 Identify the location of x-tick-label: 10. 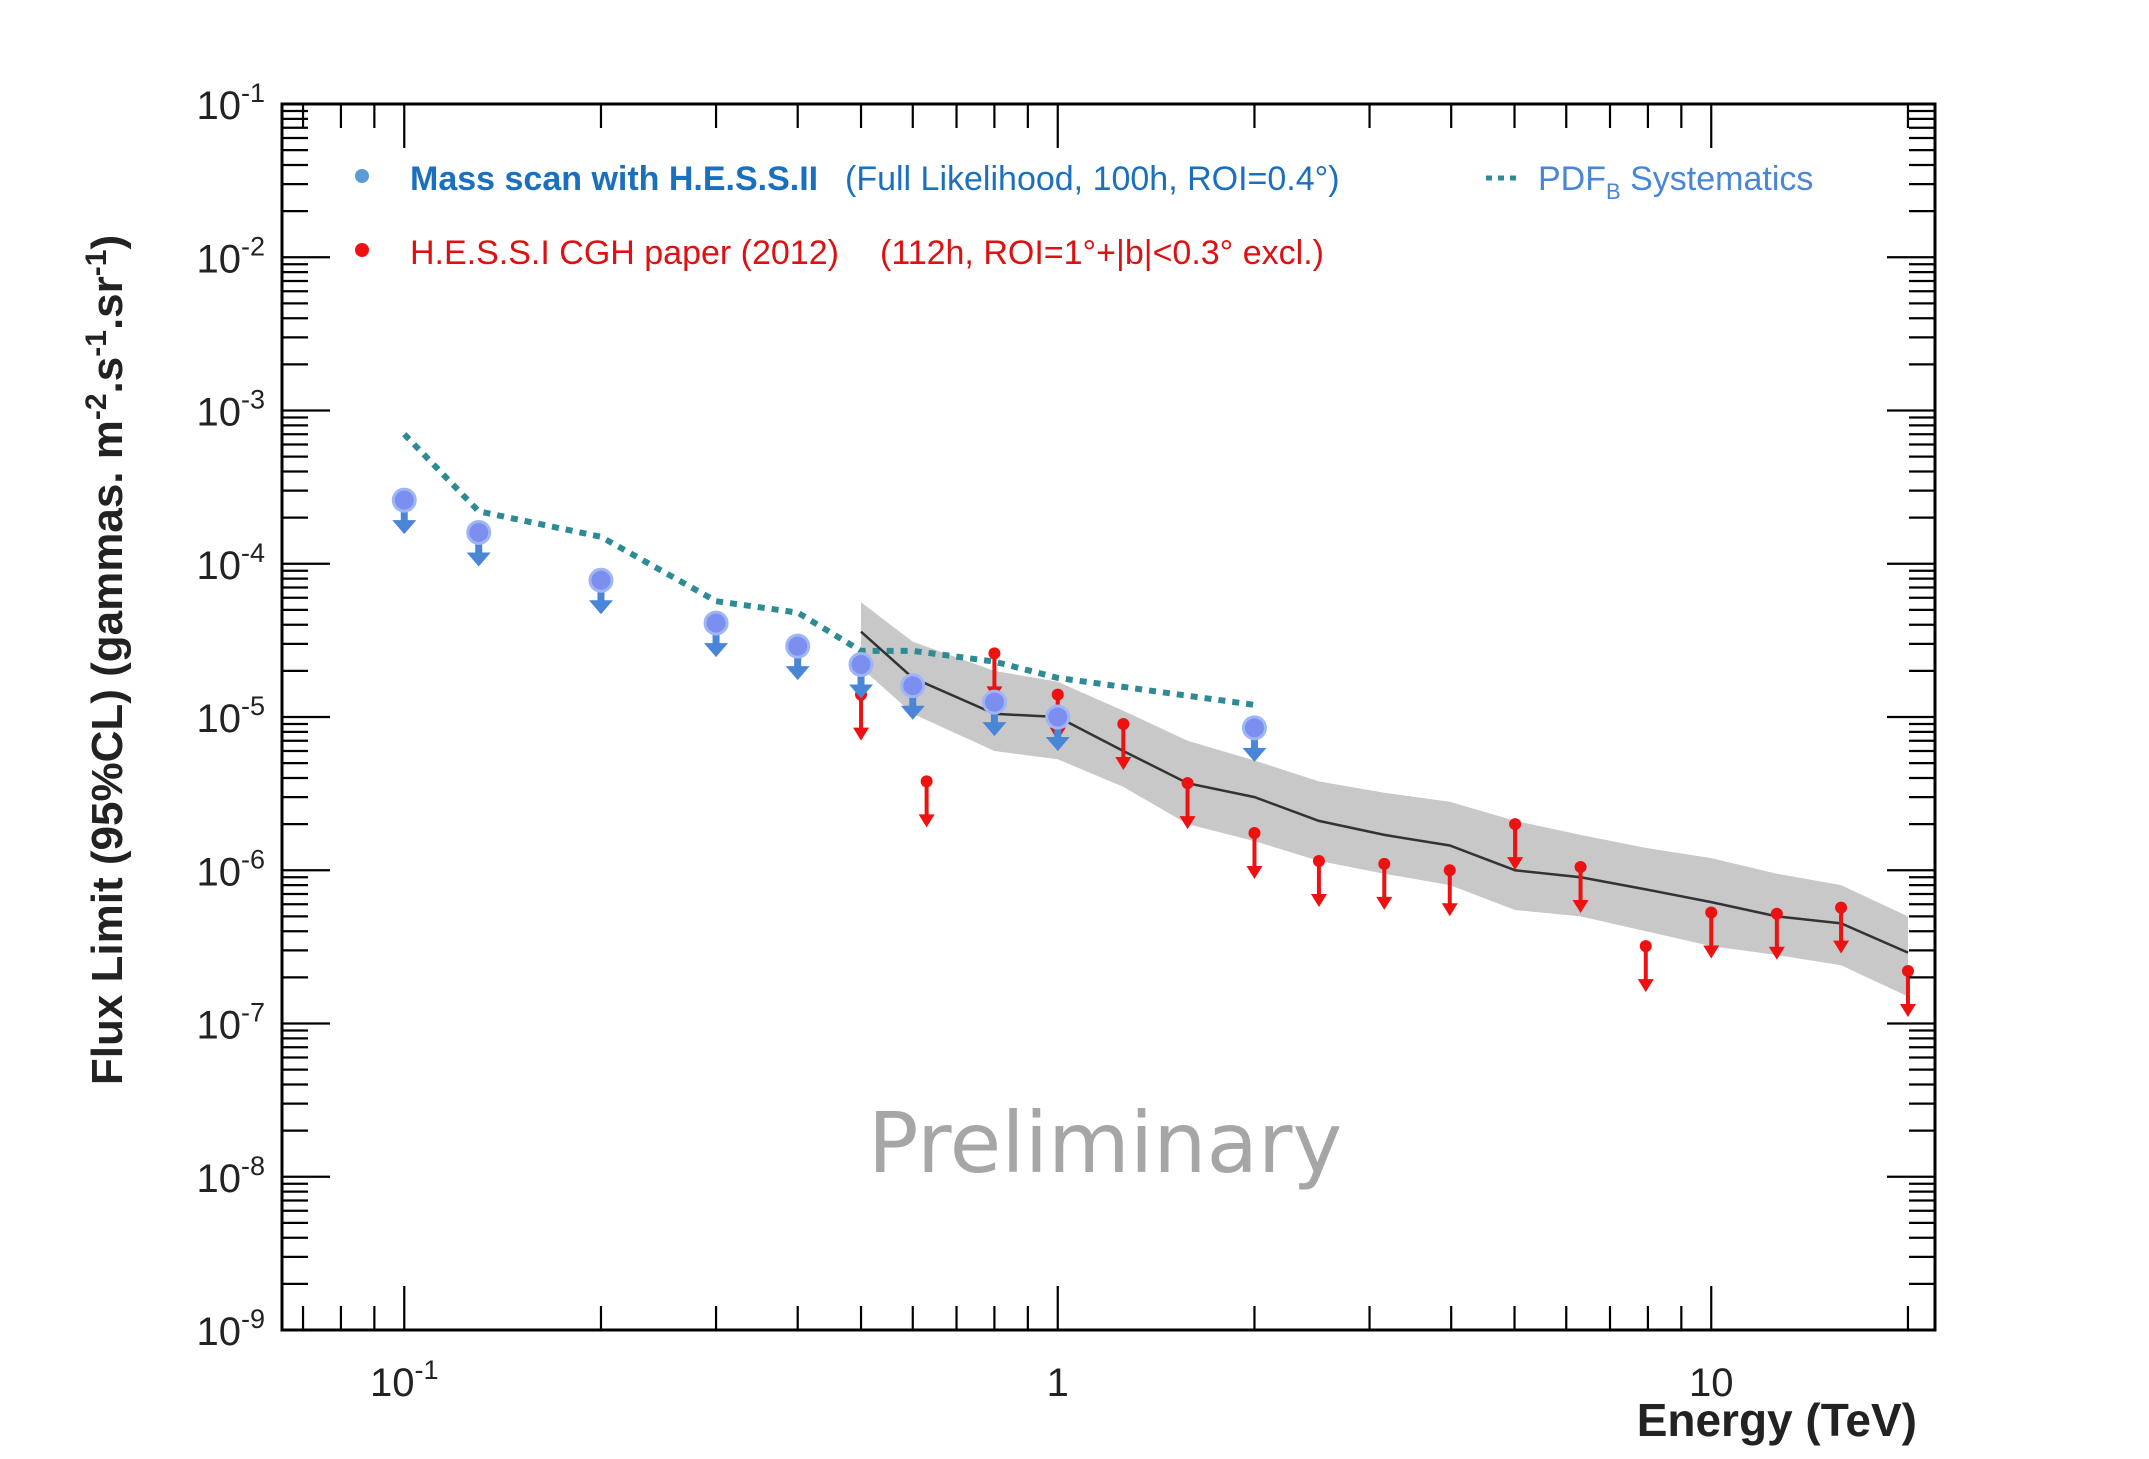
(1711, 1383).